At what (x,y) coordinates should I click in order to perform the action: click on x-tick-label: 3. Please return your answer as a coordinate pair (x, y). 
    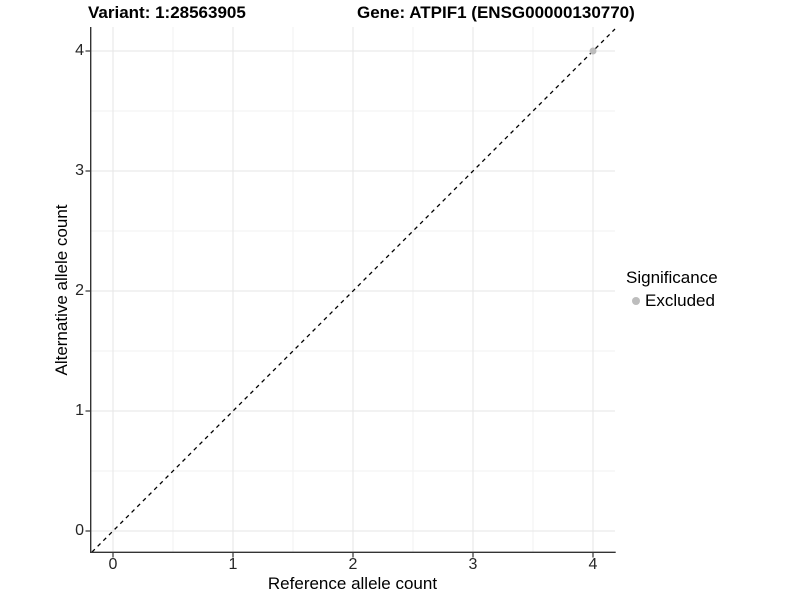
    Looking at the image, I should click on (473, 564).